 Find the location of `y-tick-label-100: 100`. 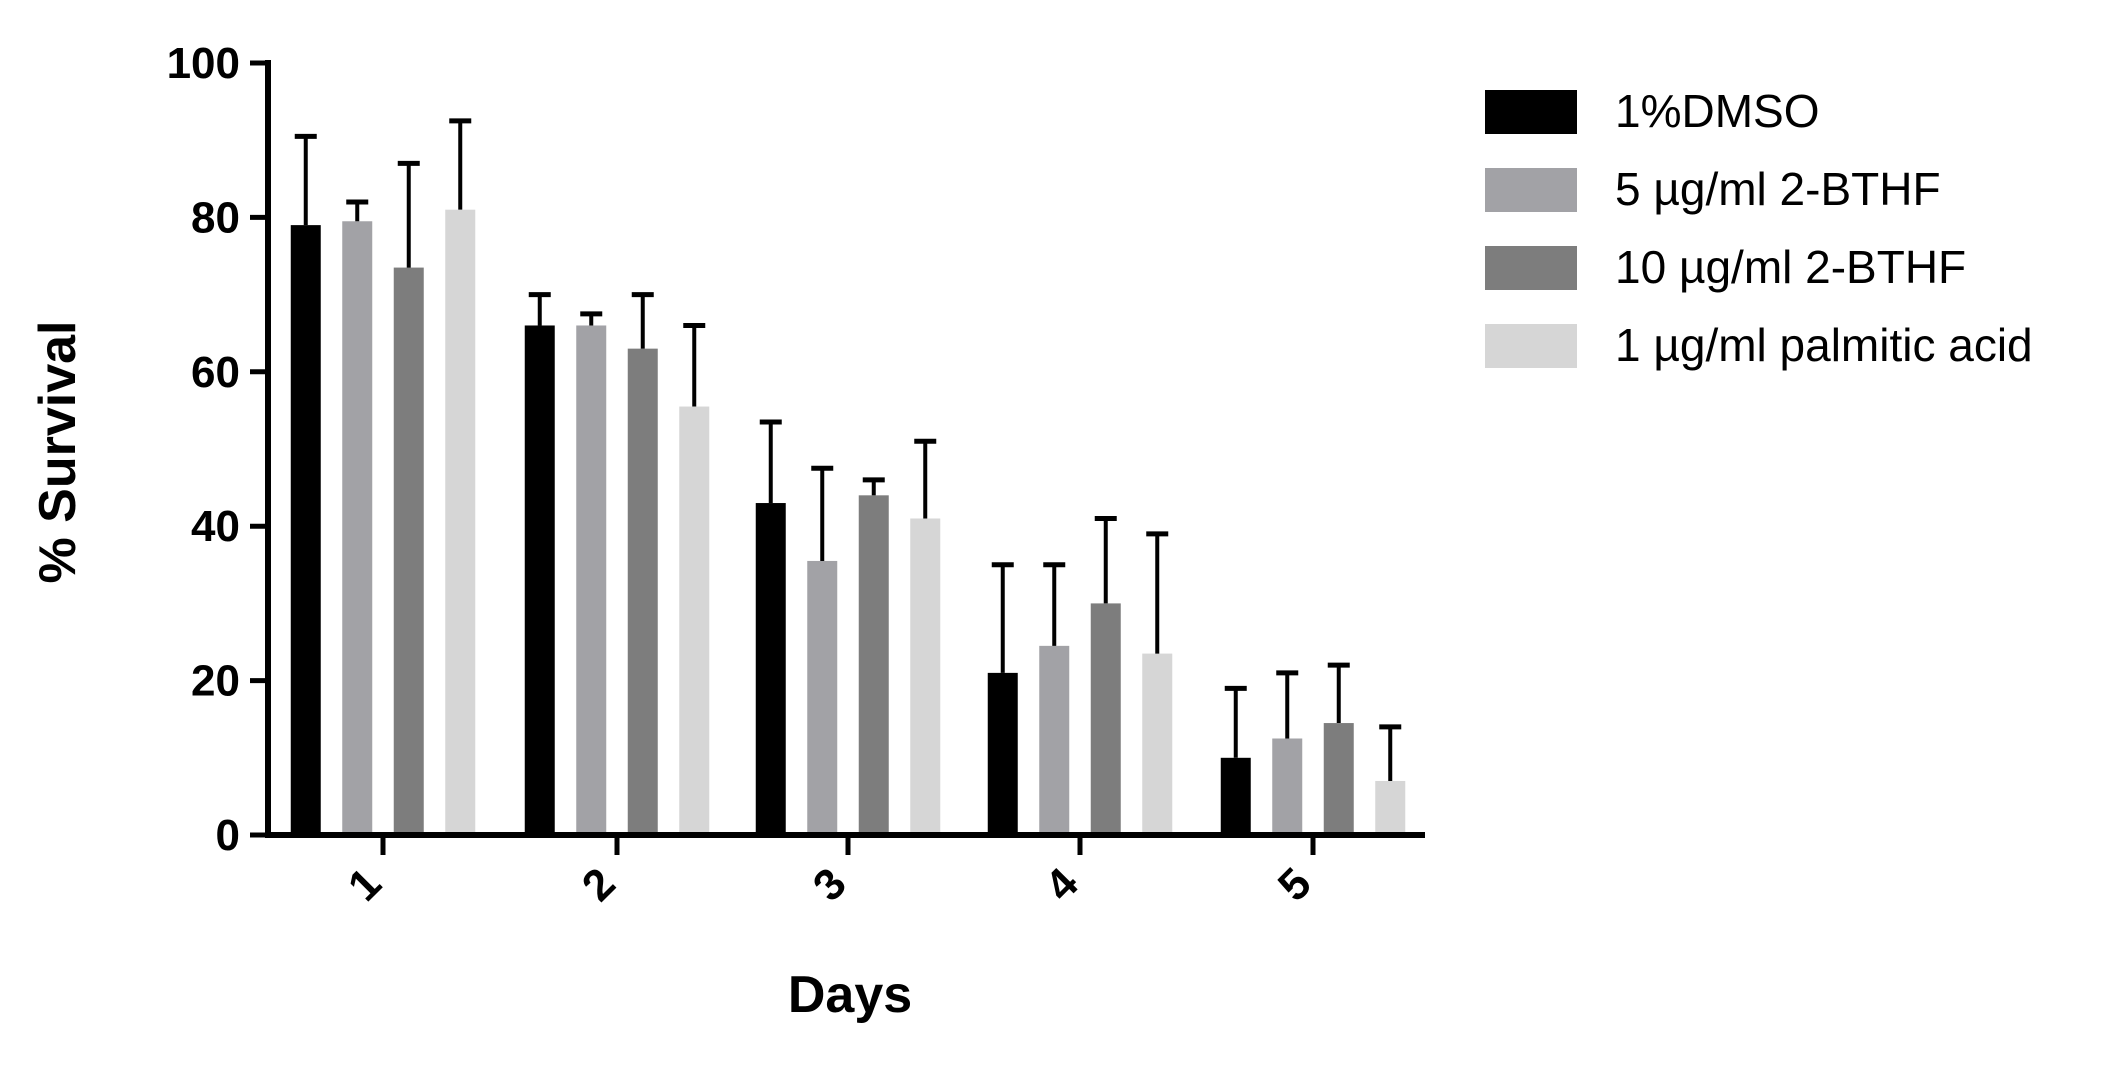

y-tick-label-100: 100 is located at coordinates (203, 63).